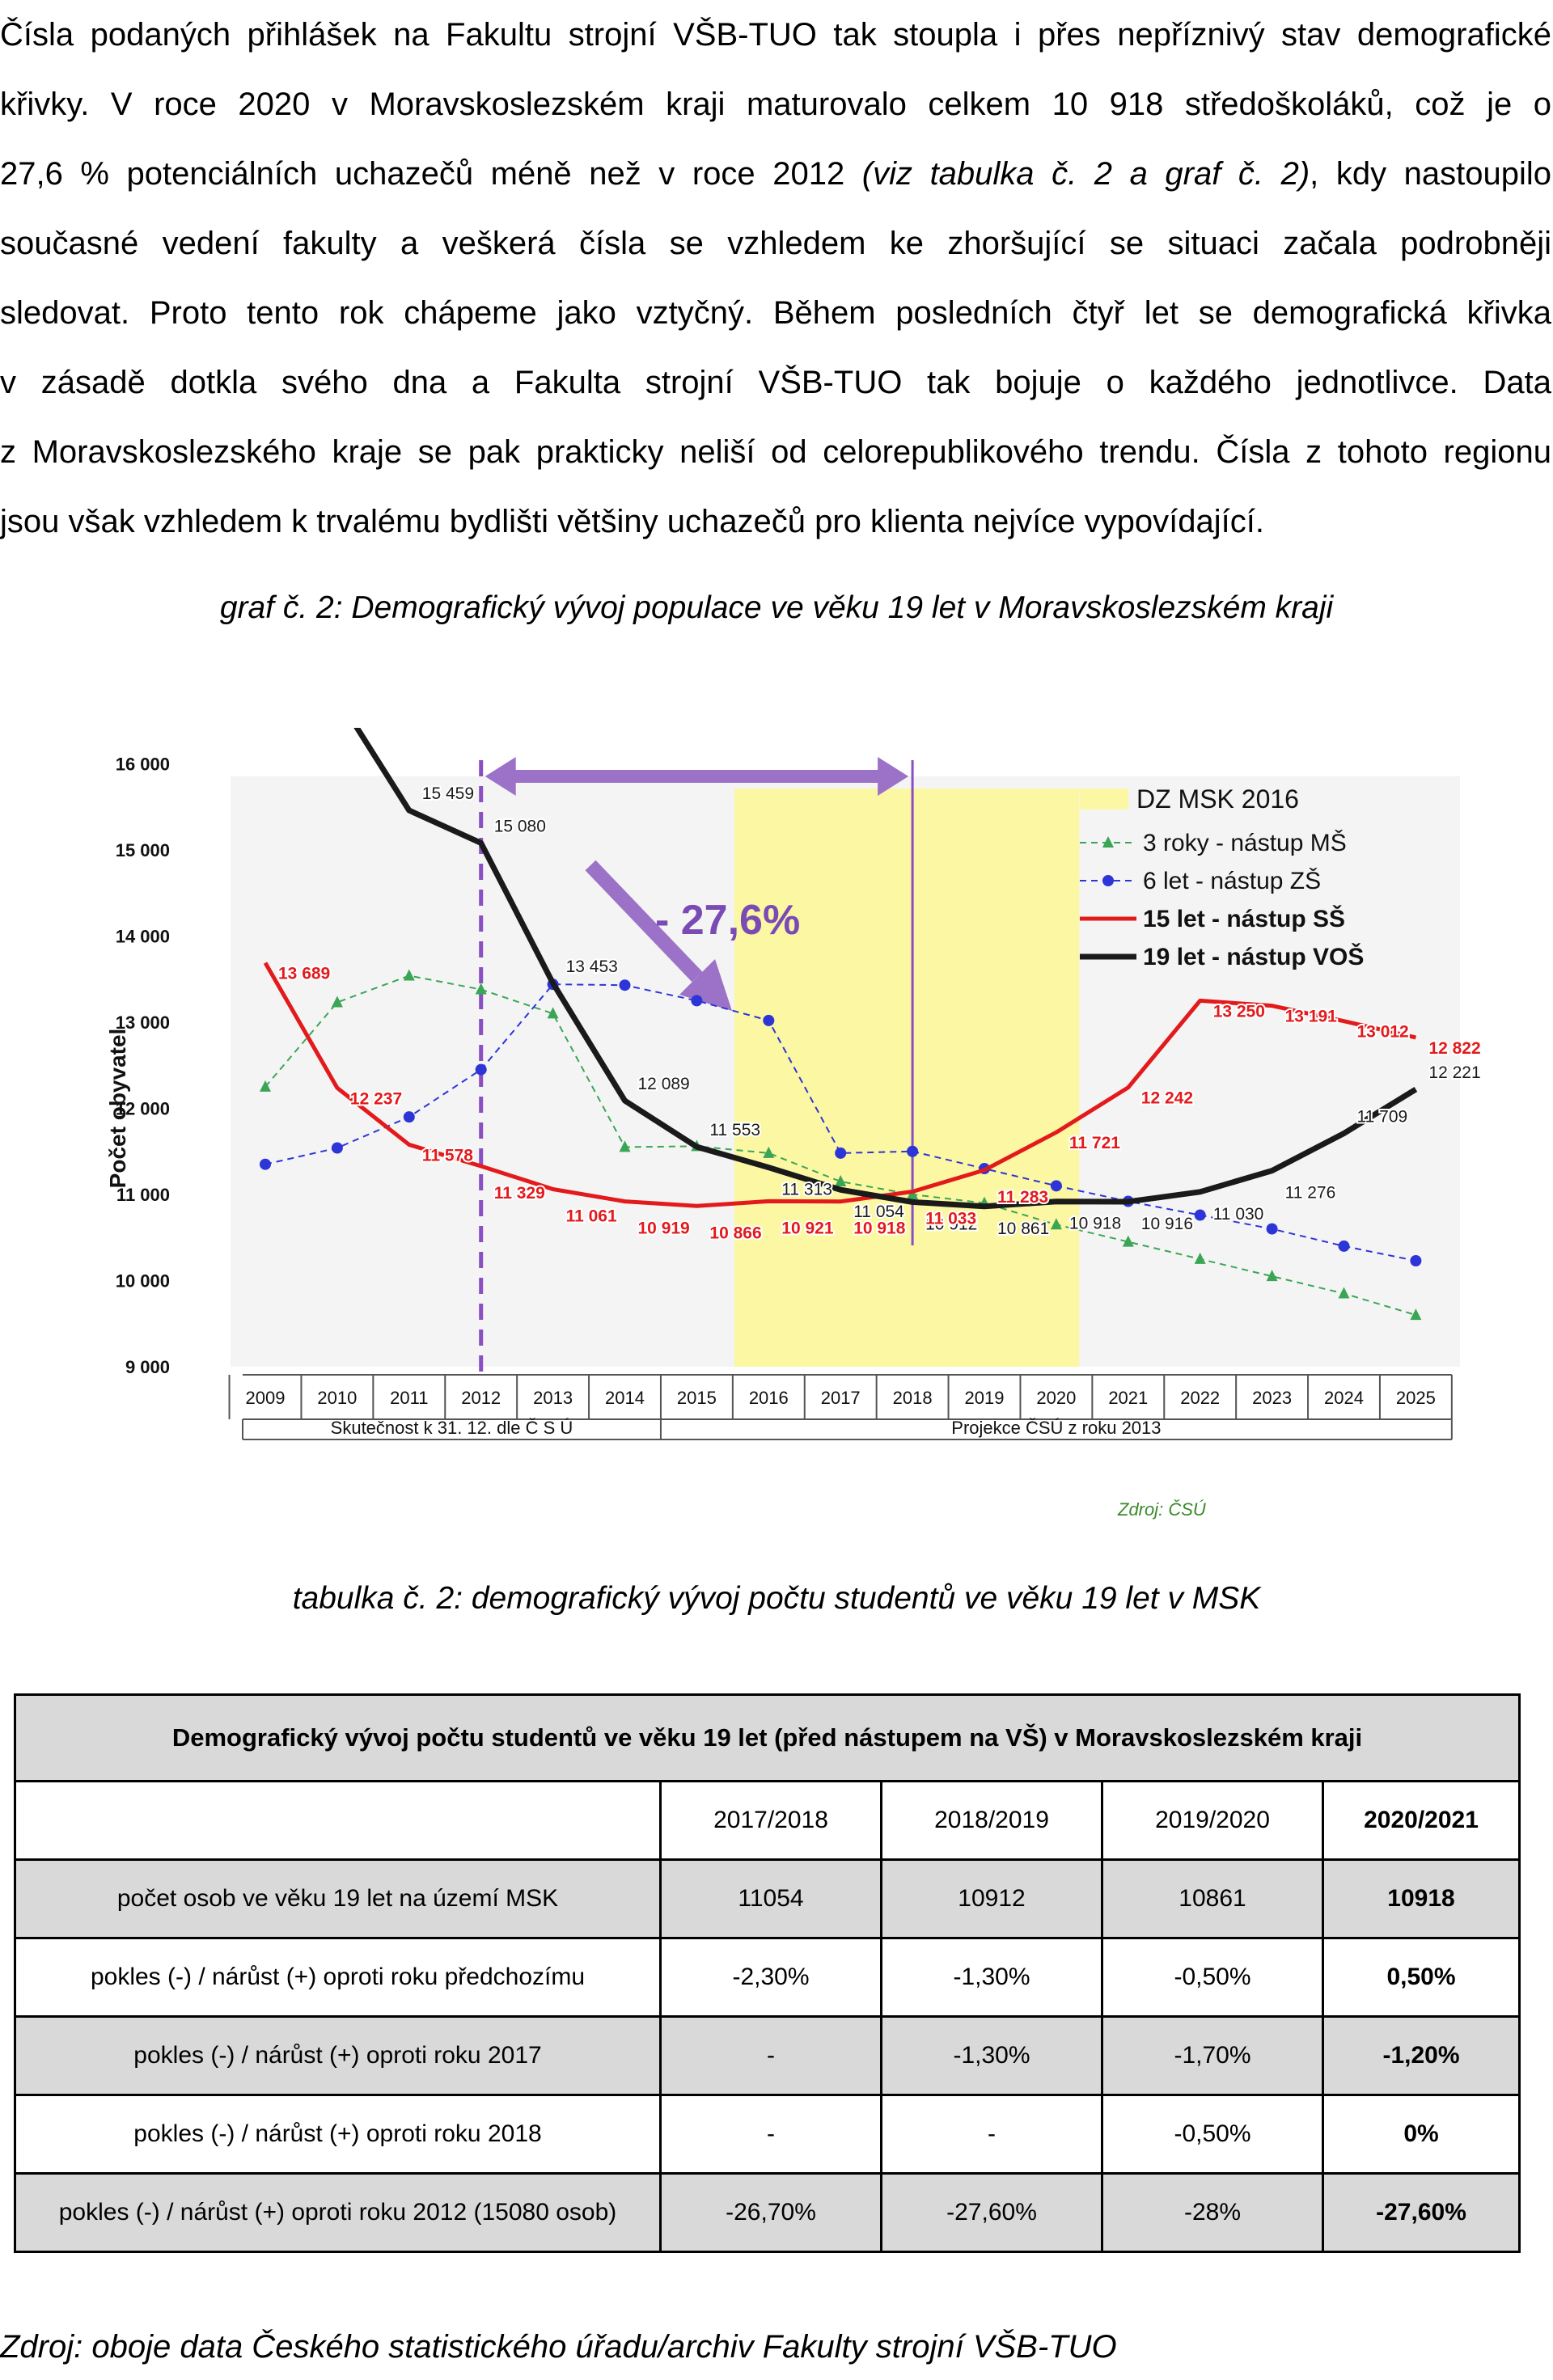 The image size is (1553, 2380). What do you see at coordinates (625, 1398) in the screenshot?
I see `x-tick-label: 2014` at bounding box center [625, 1398].